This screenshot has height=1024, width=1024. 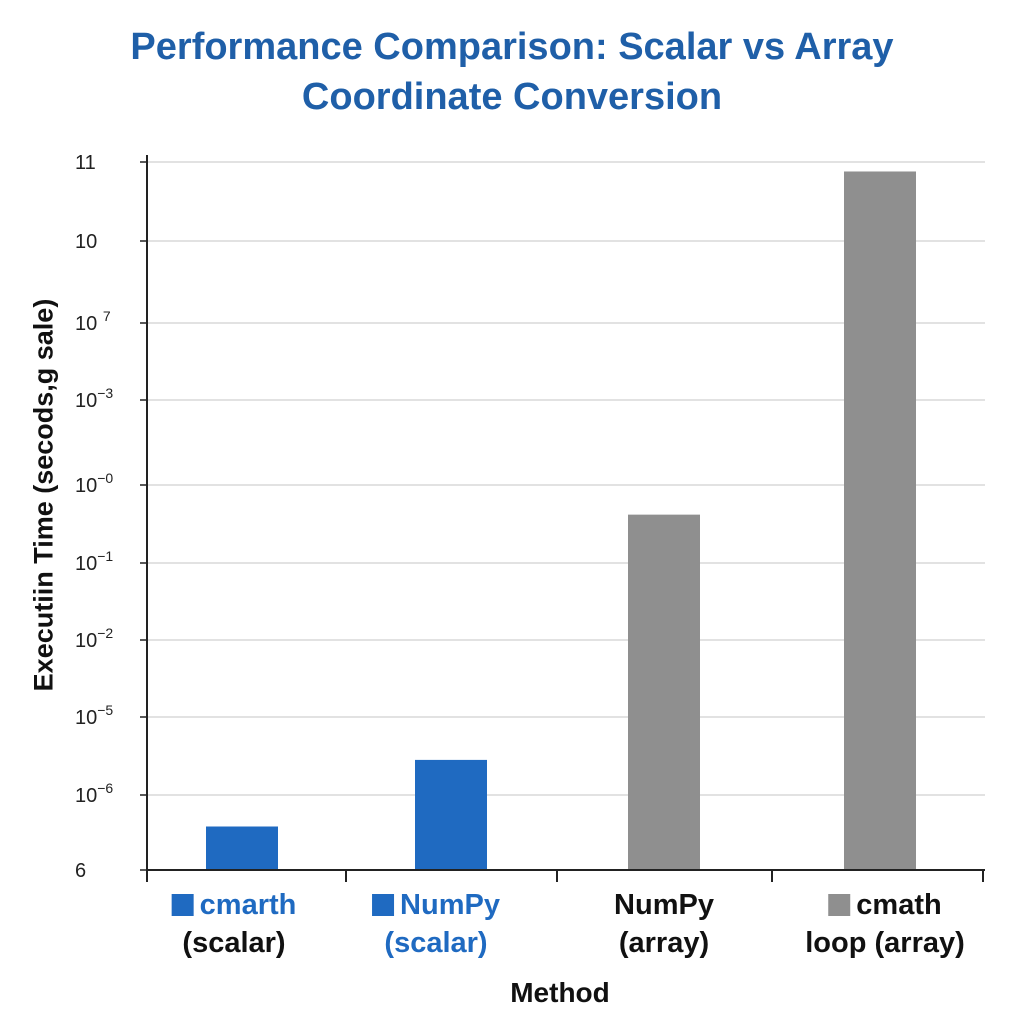 What do you see at coordinates (94, 517) in the screenshot?
I see `y-tick-labels: 6 10⁻⁶ 10⁻⁵ 10⁻² 10⁻¹ 10⁻⁰ 10⁻³ 10 7 10 11` at bounding box center [94, 517].